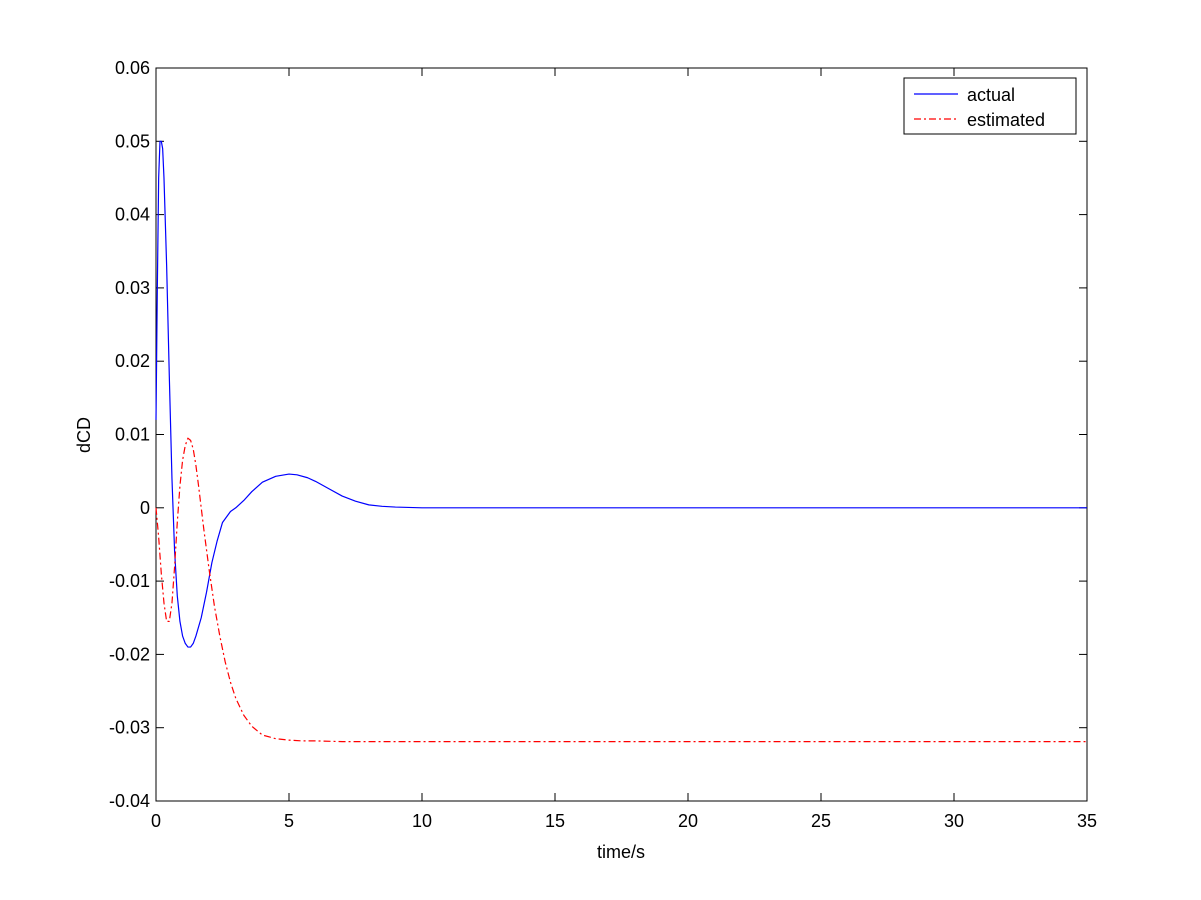 The width and height of the screenshot is (1201, 900). I want to click on y-tick-label: 0, so click(145, 508).